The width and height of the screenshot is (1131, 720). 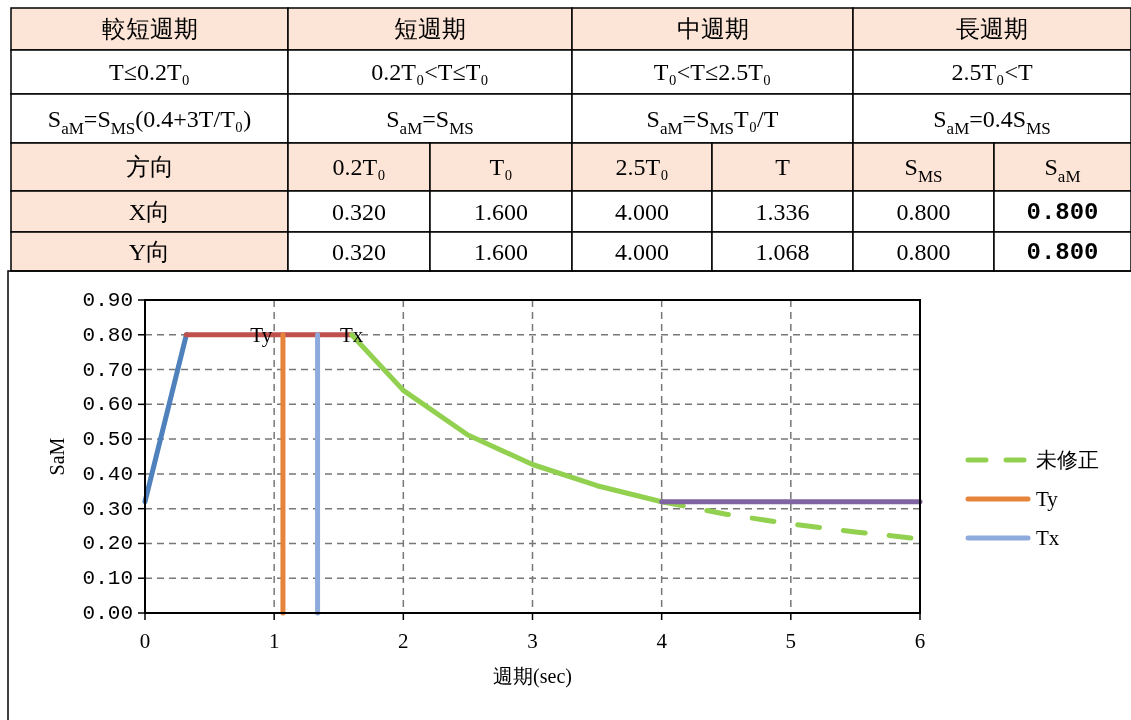 What do you see at coordinates (107, 578) in the screenshot?
I see `y-tick-label: 0.10` at bounding box center [107, 578].